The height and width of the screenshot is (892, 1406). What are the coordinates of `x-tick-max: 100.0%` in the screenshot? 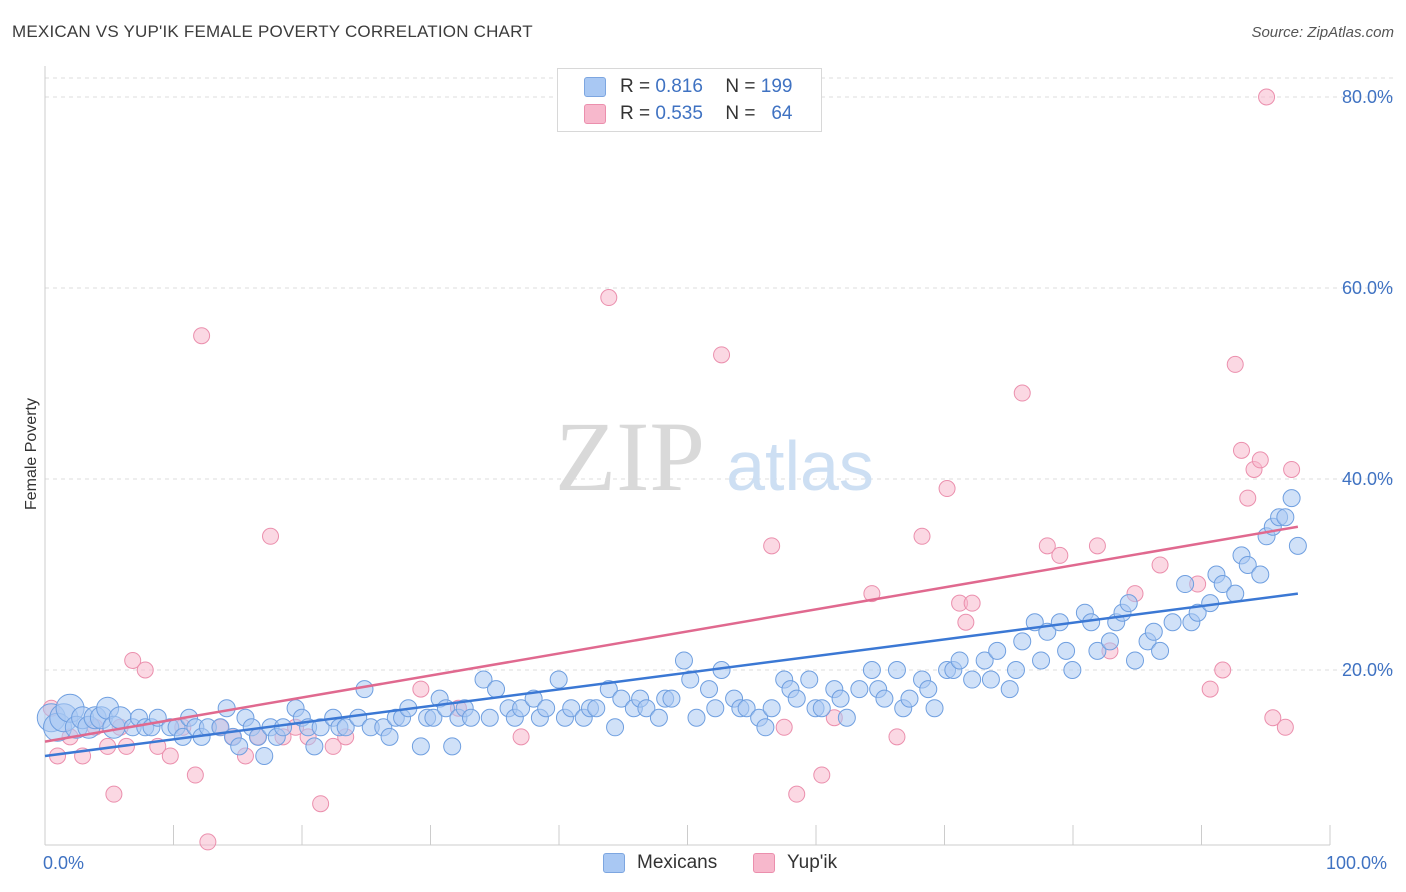 It's located at (1357, 863).